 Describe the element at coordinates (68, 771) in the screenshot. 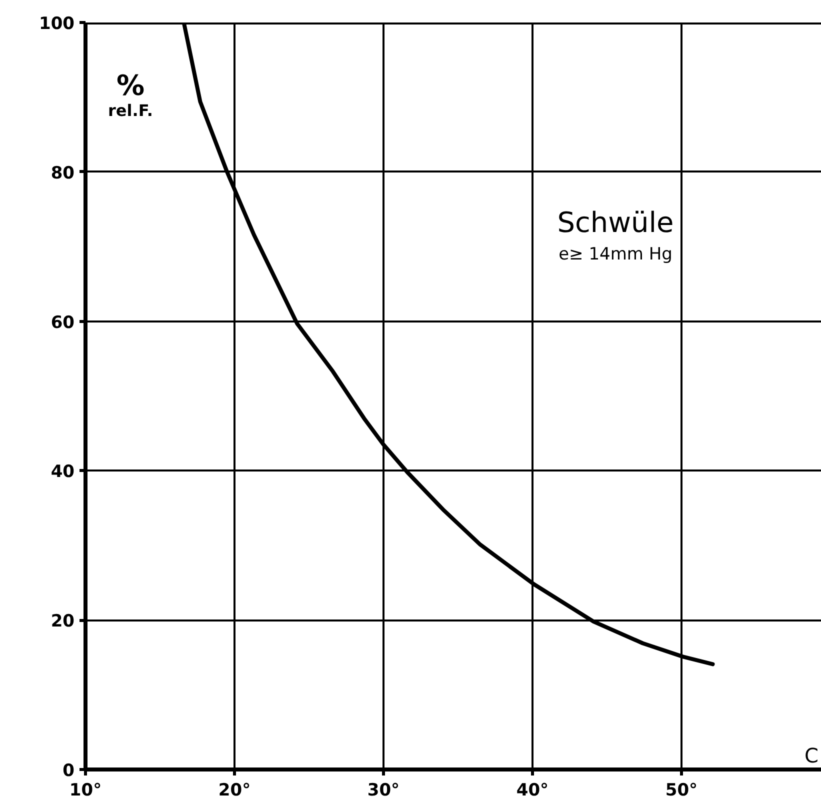

I see `y-tick-label: 0` at that location.